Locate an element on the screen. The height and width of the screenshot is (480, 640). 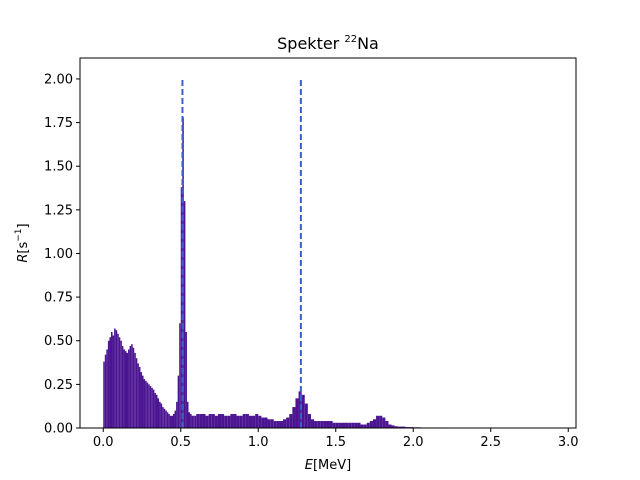
y-tick-label: 0.25 is located at coordinates (58, 385).